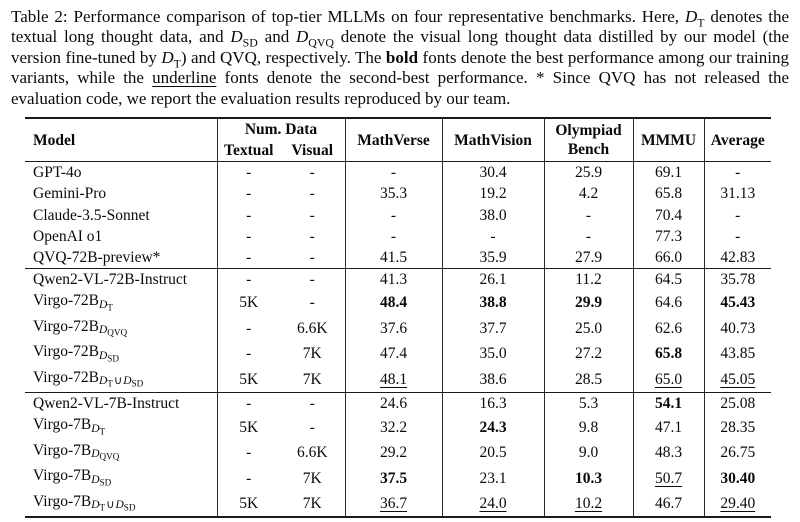 This screenshot has height=522, width=800. I want to click on metric-value: 30.40, so click(737, 478).